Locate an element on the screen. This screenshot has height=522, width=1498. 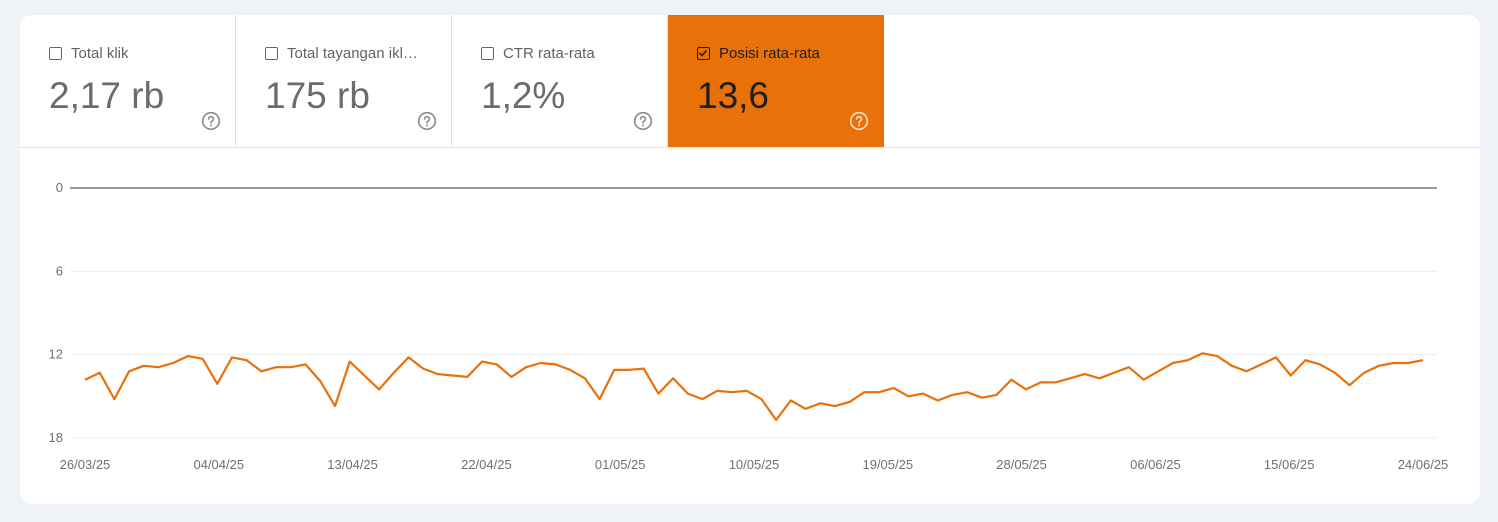
series-line-average-position is located at coordinates (754, 386).